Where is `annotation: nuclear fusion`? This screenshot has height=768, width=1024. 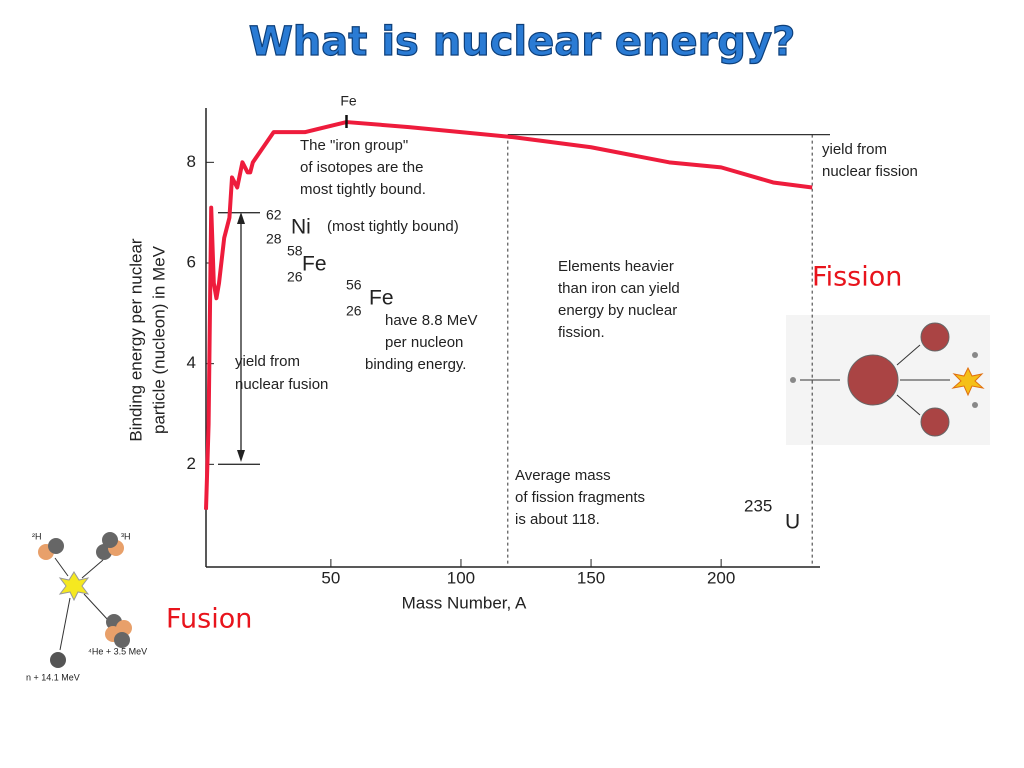
annotation: nuclear fusion is located at coordinates (281, 384).